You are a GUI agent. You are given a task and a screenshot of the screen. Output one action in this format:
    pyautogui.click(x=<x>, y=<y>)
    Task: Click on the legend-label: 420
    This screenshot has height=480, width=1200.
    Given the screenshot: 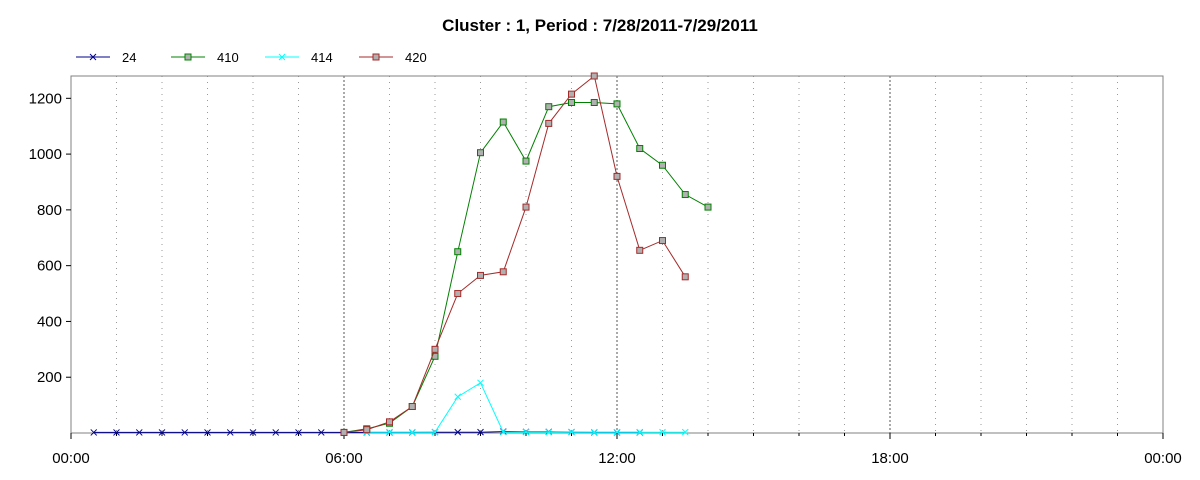 What is the action you would take?
    pyautogui.click(x=416, y=57)
    